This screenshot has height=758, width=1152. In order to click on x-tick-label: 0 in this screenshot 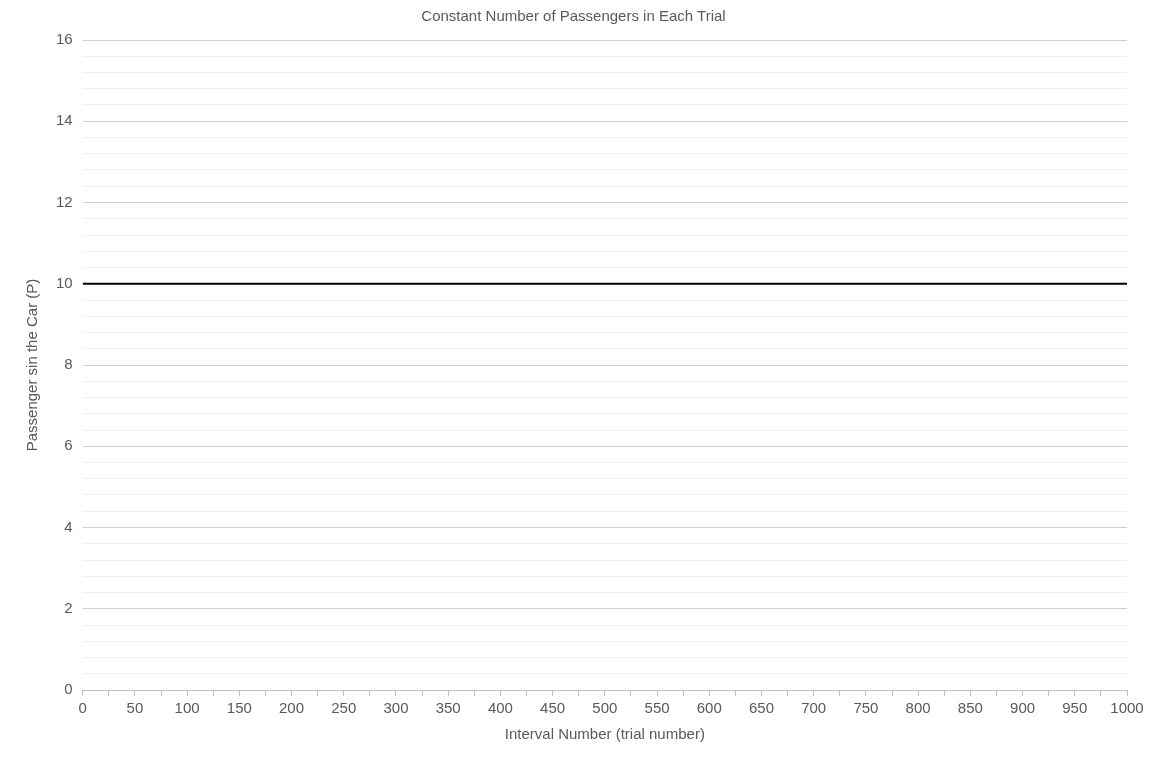, I will do `click(82, 708)`.